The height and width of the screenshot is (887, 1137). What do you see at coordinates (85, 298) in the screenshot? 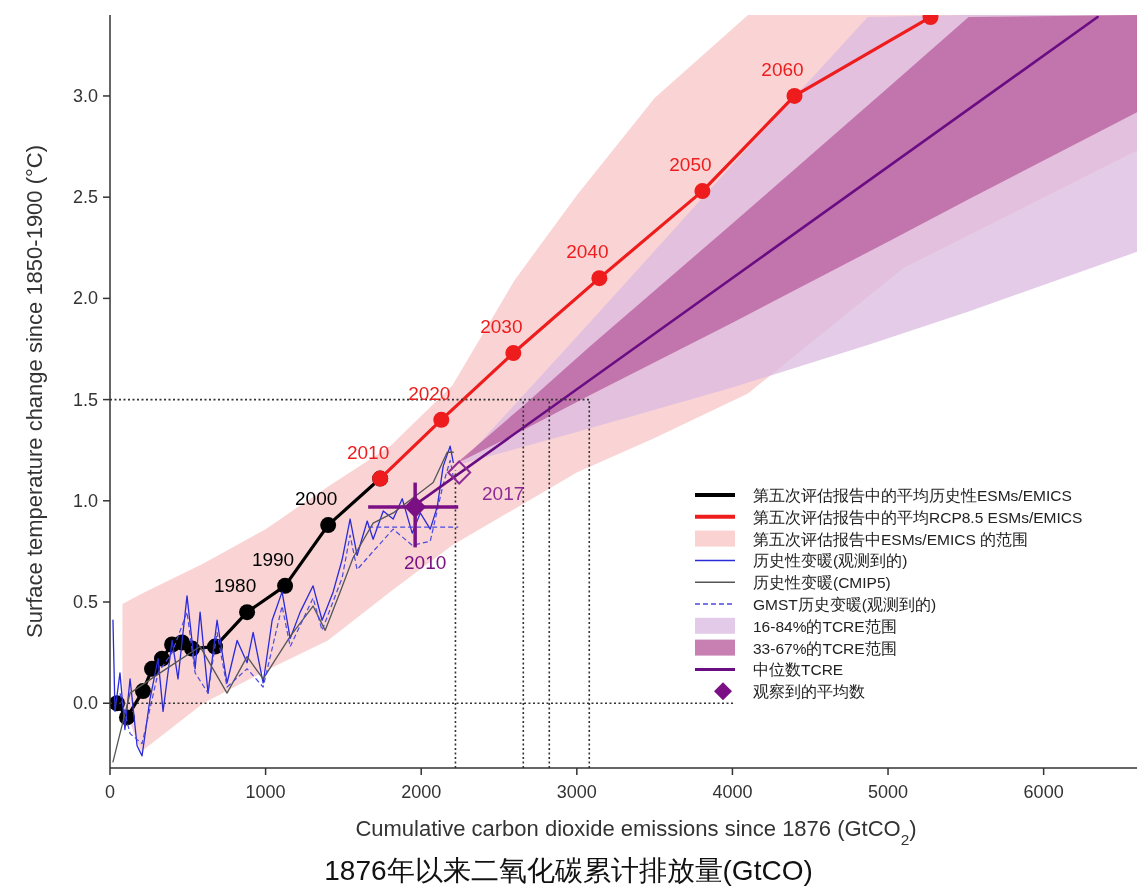
I see `y-tick-label: 2.0` at bounding box center [85, 298].